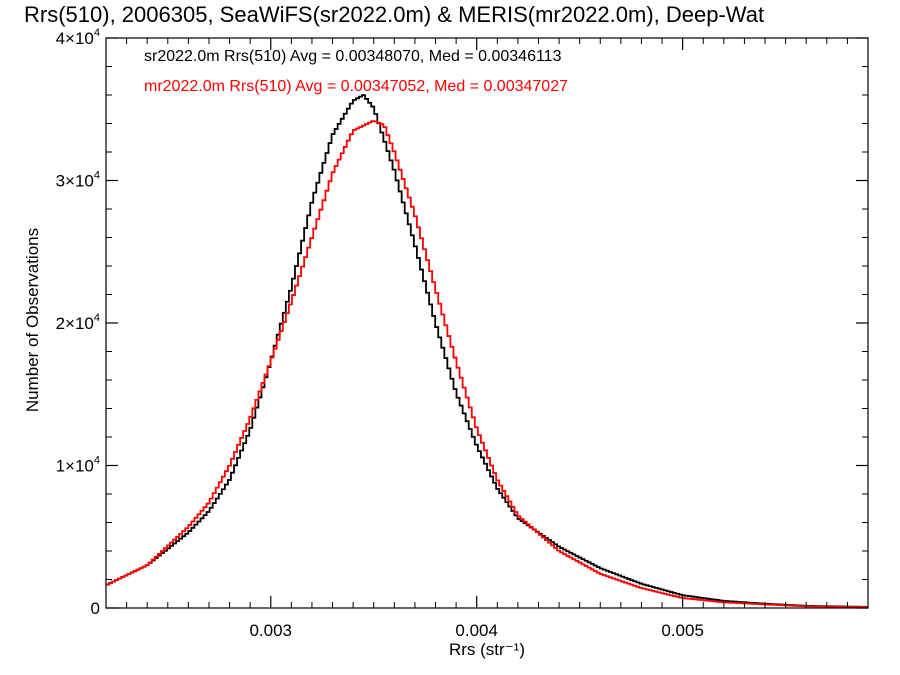 This screenshot has width=900, height=675. I want to click on y-tick-label: 2×10⁴, so click(78, 322).